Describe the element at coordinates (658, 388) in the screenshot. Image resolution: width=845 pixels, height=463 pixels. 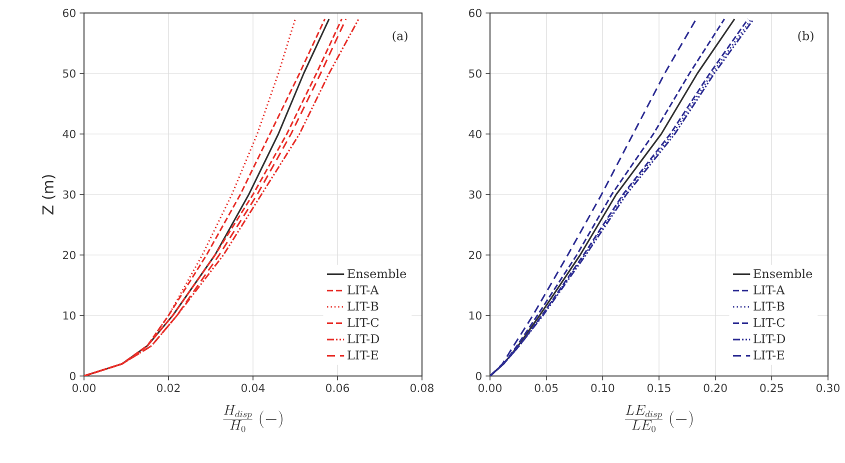
I see `x-tick-label: 0.15` at that location.